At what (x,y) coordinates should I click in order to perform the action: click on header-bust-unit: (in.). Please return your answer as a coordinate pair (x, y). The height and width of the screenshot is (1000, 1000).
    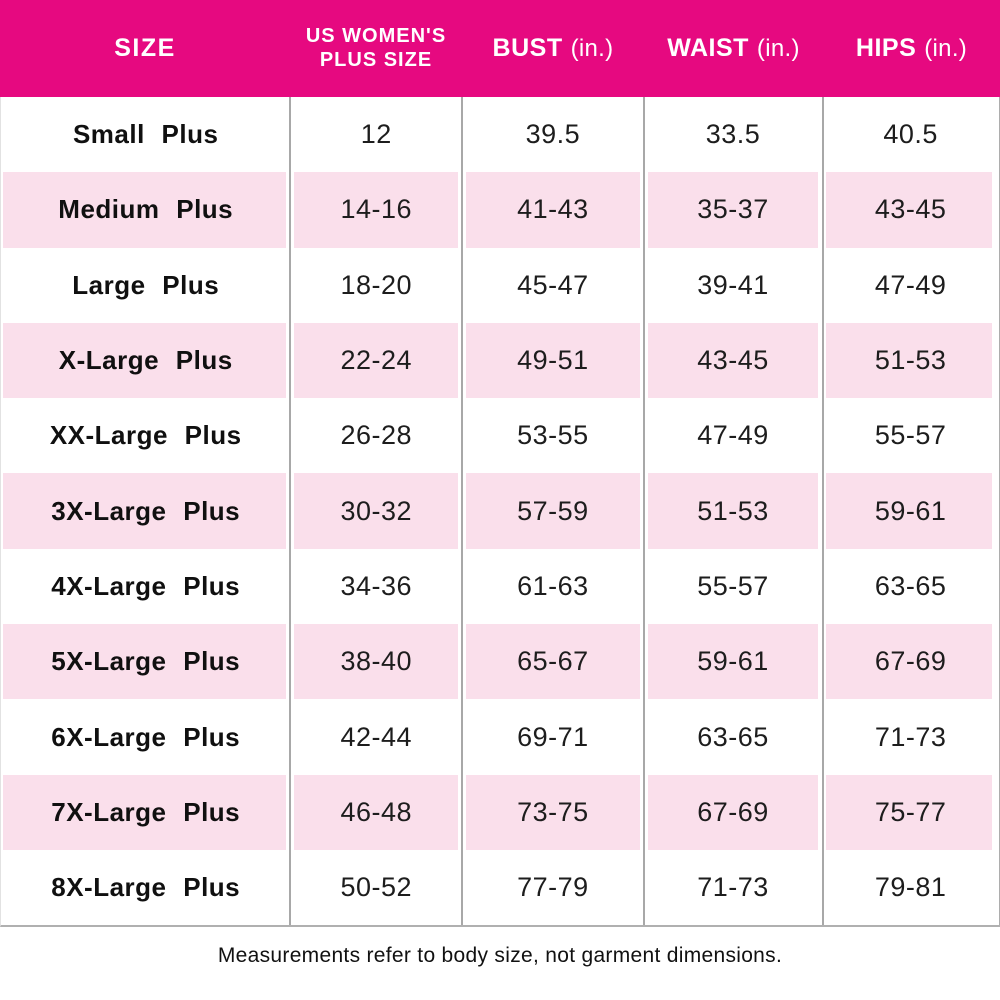
    Looking at the image, I should click on (592, 48).